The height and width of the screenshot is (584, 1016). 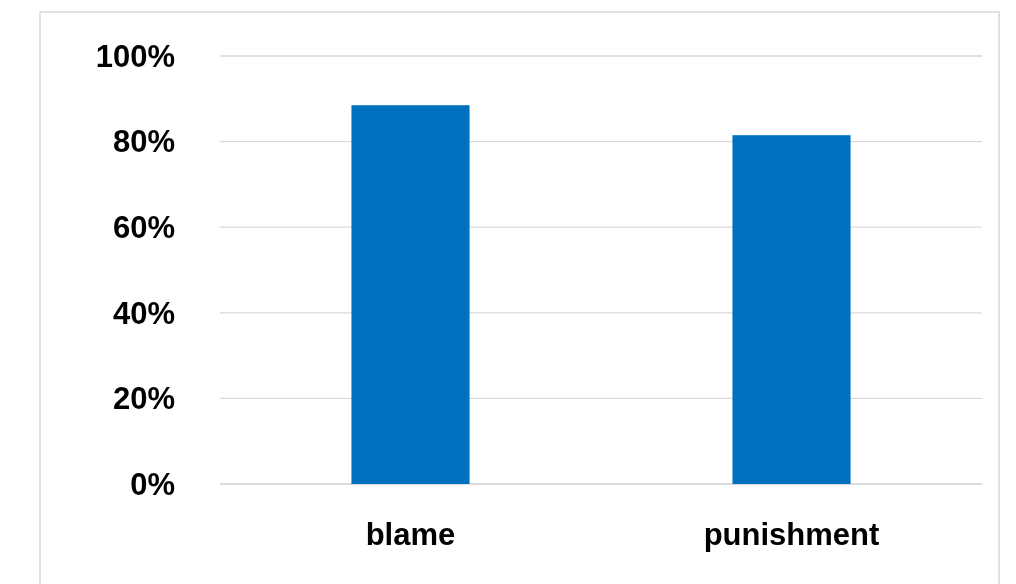 I want to click on y-tick-label: 0%, so click(x=152, y=484).